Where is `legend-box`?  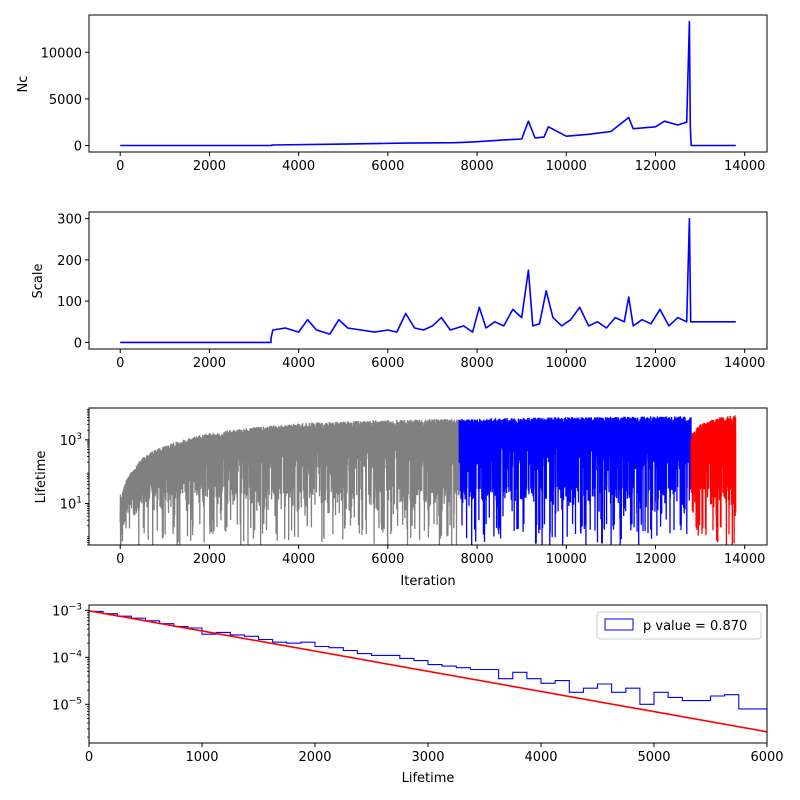
legend-box is located at coordinates (679, 625).